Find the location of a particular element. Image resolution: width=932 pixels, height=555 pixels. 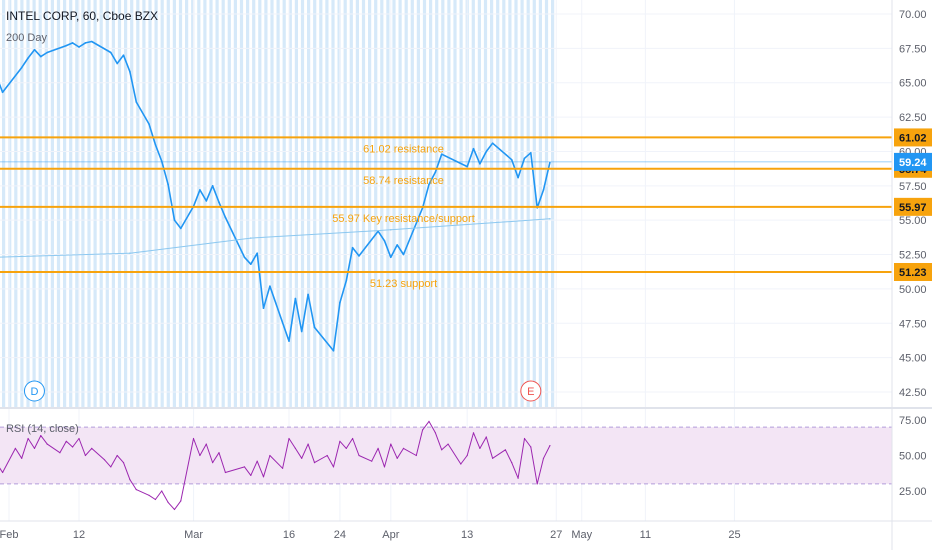

rsi-band is located at coordinates (446, 455).